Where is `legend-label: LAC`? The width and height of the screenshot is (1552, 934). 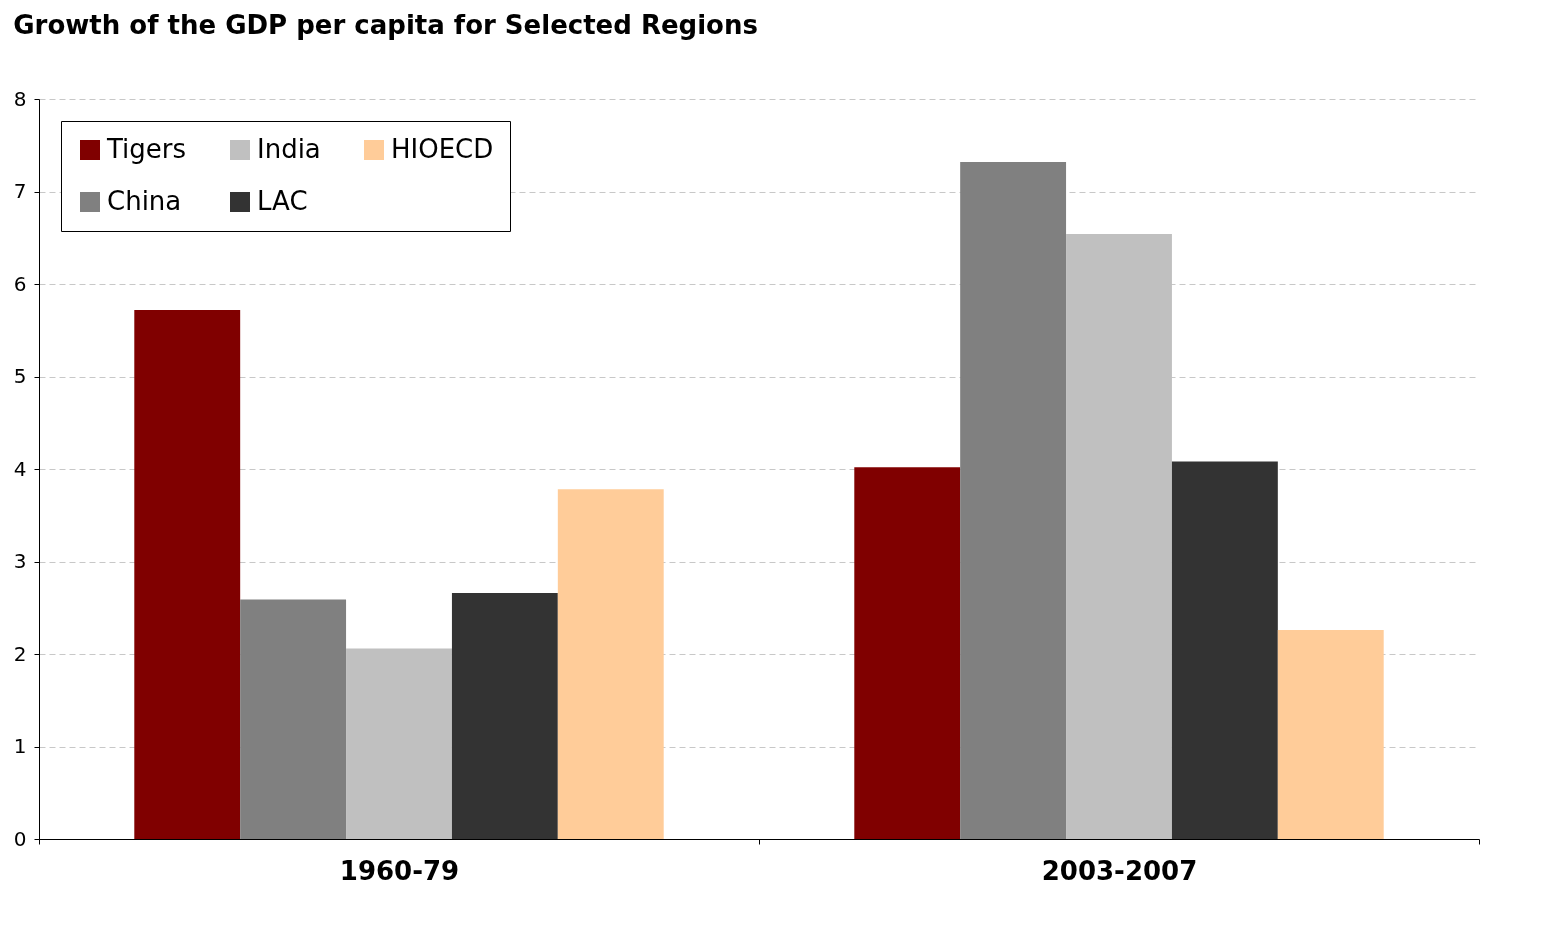
legend-label: LAC is located at coordinates (282, 201).